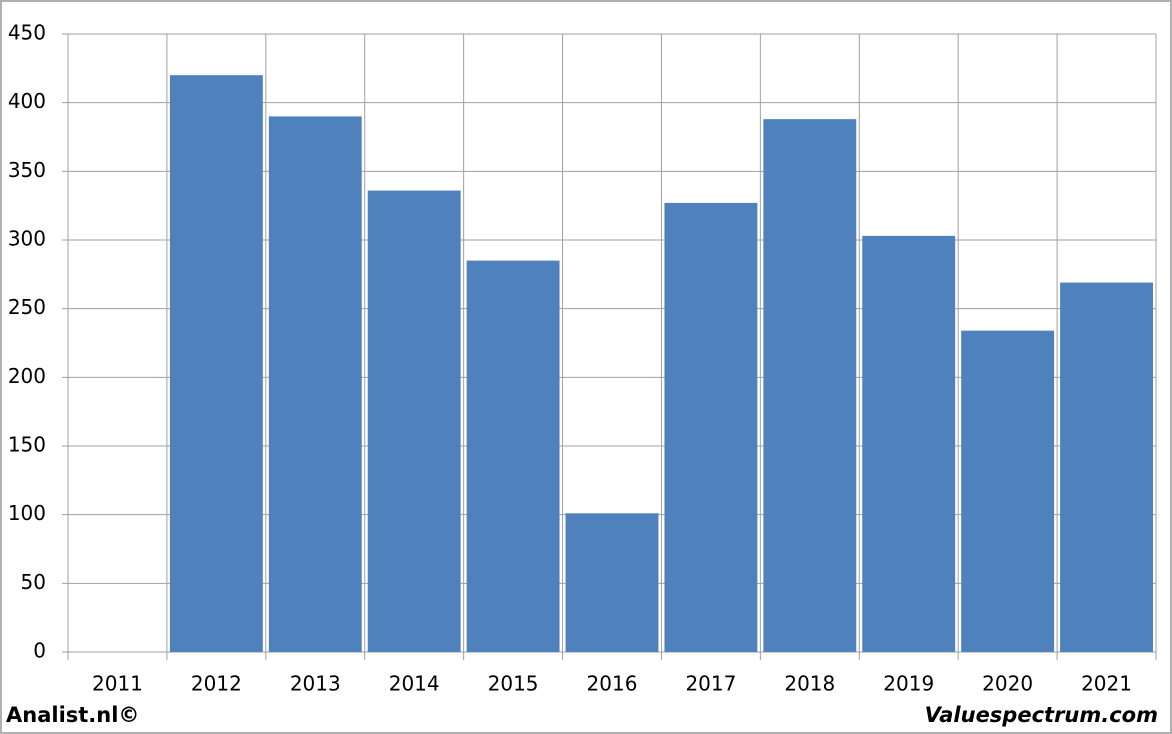 The height and width of the screenshot is (734, 1172). What do you see at coordinates (33, 582) in the screenshot?
I see `y-tick-label: 50` at bounding box center [33, 582].